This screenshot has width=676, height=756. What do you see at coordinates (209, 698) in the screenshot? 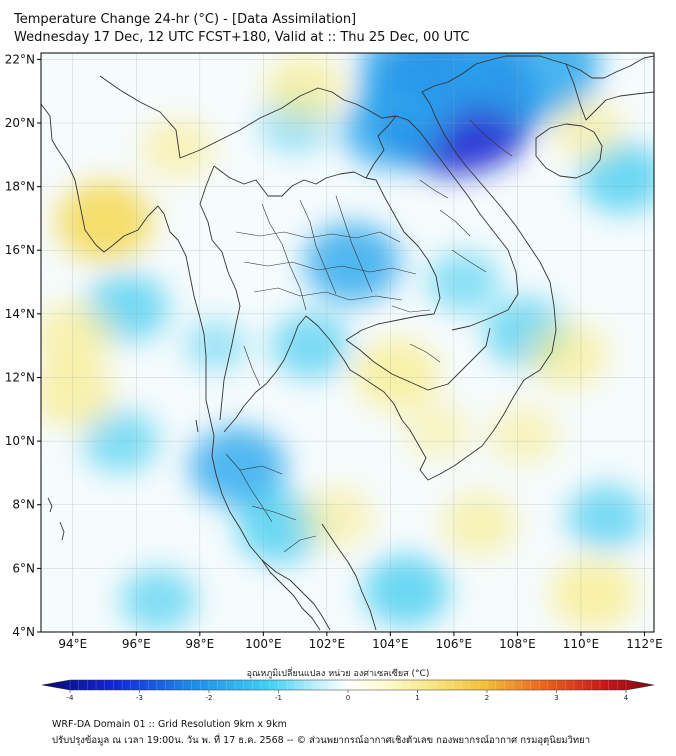
I see `colorbar-tick-label: -2` at bounding box center [209, 698].